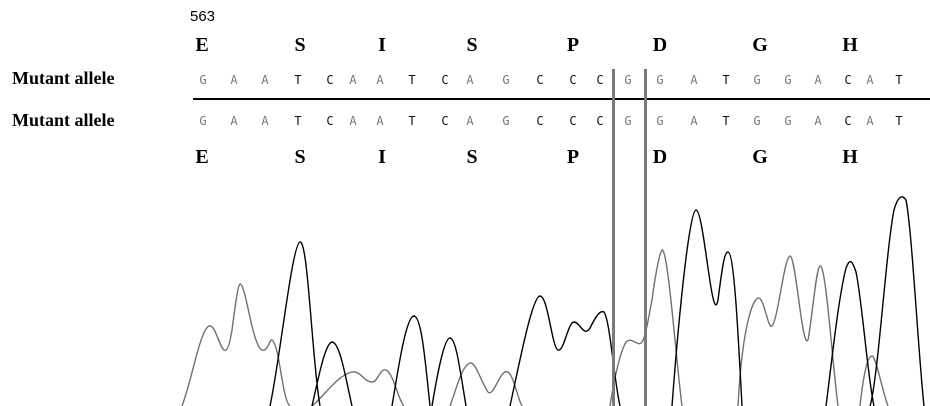  Describe the element at coordinates (63, 78) in the screenshot. I see `row-label-top: Mutant allele` at that location.